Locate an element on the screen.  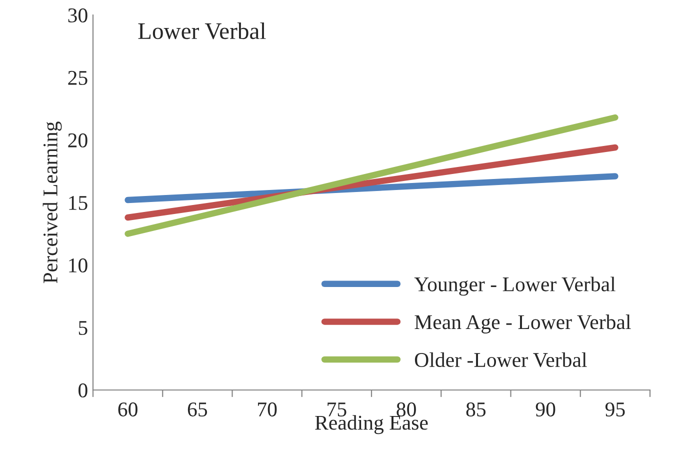
y-tick-label: 0 is located at coordinates (83, 390).